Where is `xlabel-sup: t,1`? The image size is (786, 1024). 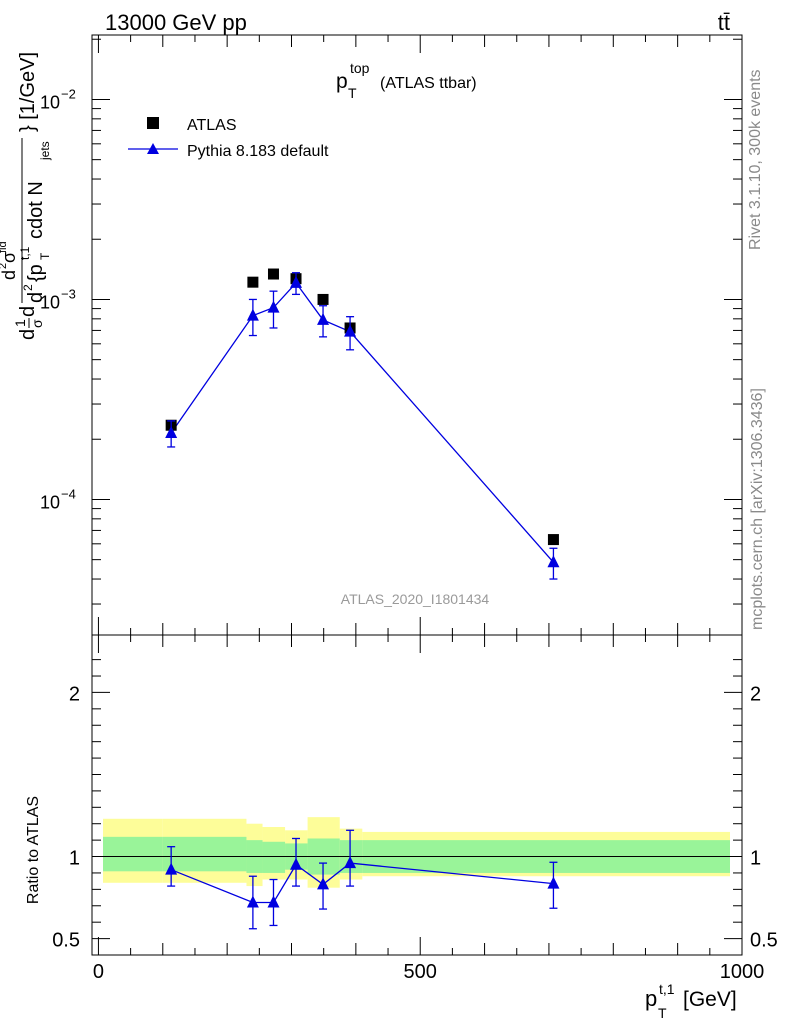 xlabel-sup: t,1 is located at coordinates (667, 989).